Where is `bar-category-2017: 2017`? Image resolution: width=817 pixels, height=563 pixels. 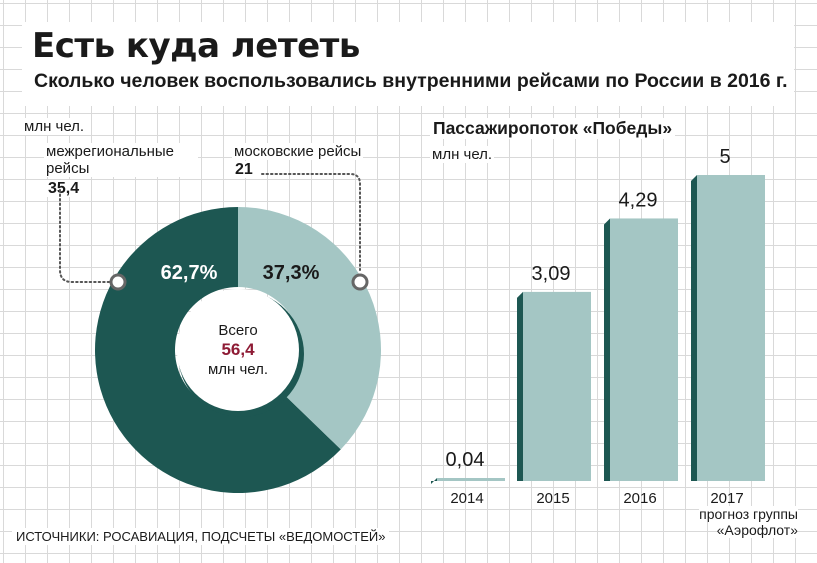
bar-category-2017: 2017 is located at coordinates (726, 498).